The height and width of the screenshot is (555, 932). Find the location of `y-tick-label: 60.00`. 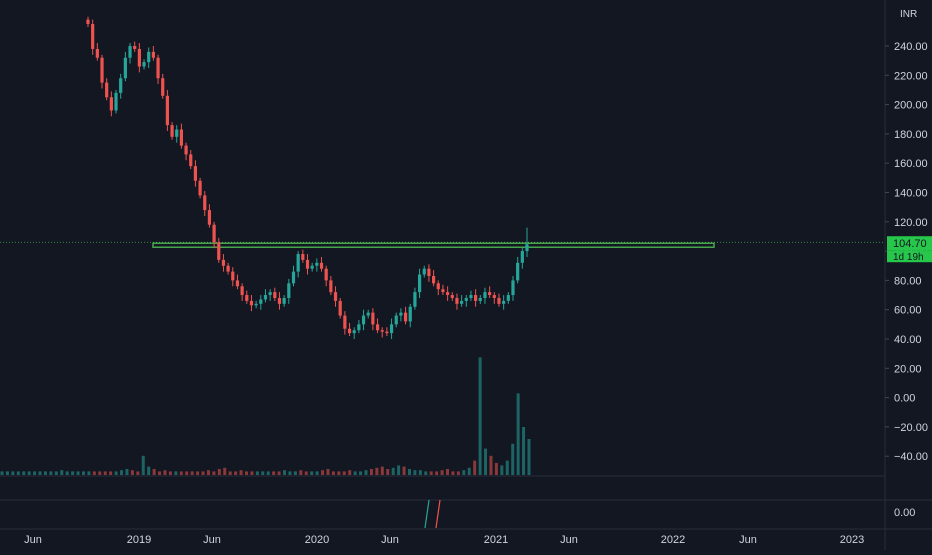

y-tick-label: 60.00 is located at coordinates (908, 311).